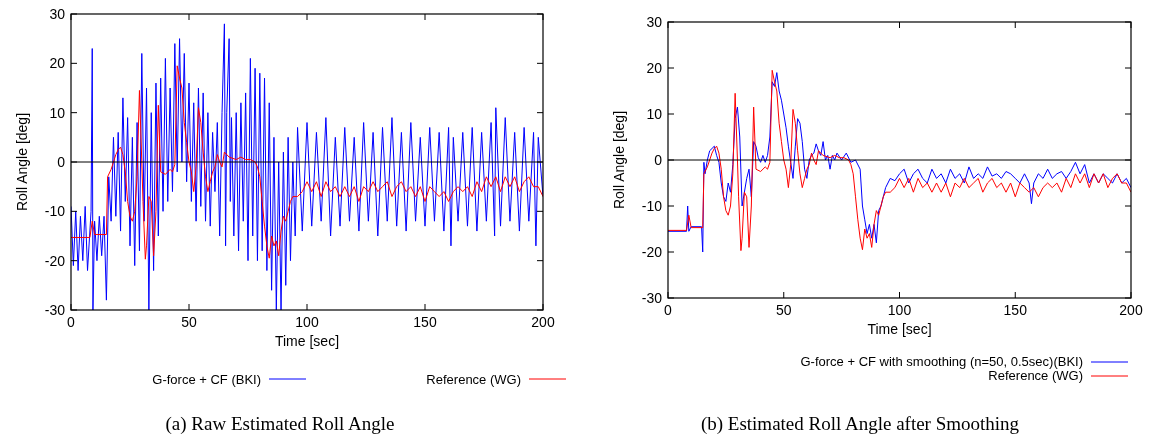 This screenshot has width=1153, height=439. I want to click on text: (b) Estimated Roll Angle after Smoothing, so click(860, 424).